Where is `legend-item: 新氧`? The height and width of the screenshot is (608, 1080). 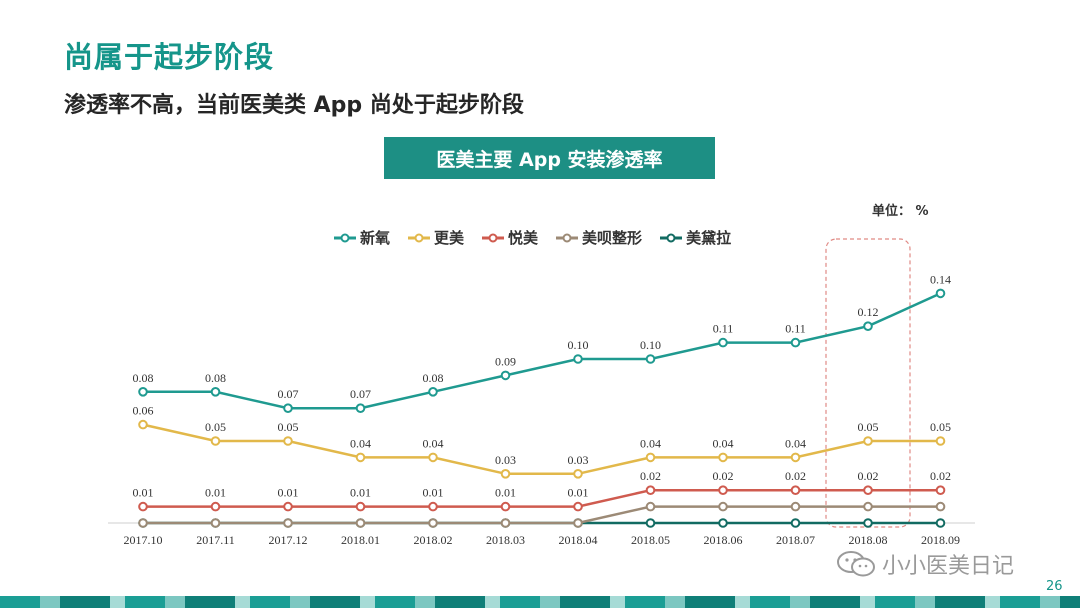
legend-item: 新氧 is located at coordinates (362, 237).